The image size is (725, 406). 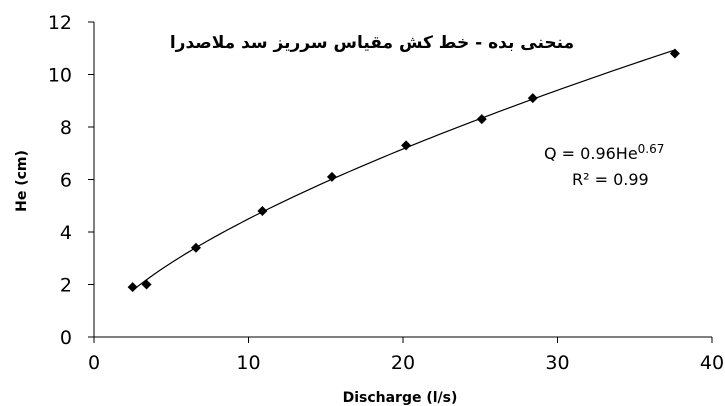 What do you see at coordinates (66, 233) in the screenshot?
I see `y-tick-label: 4` at bounding box center [66, 233].